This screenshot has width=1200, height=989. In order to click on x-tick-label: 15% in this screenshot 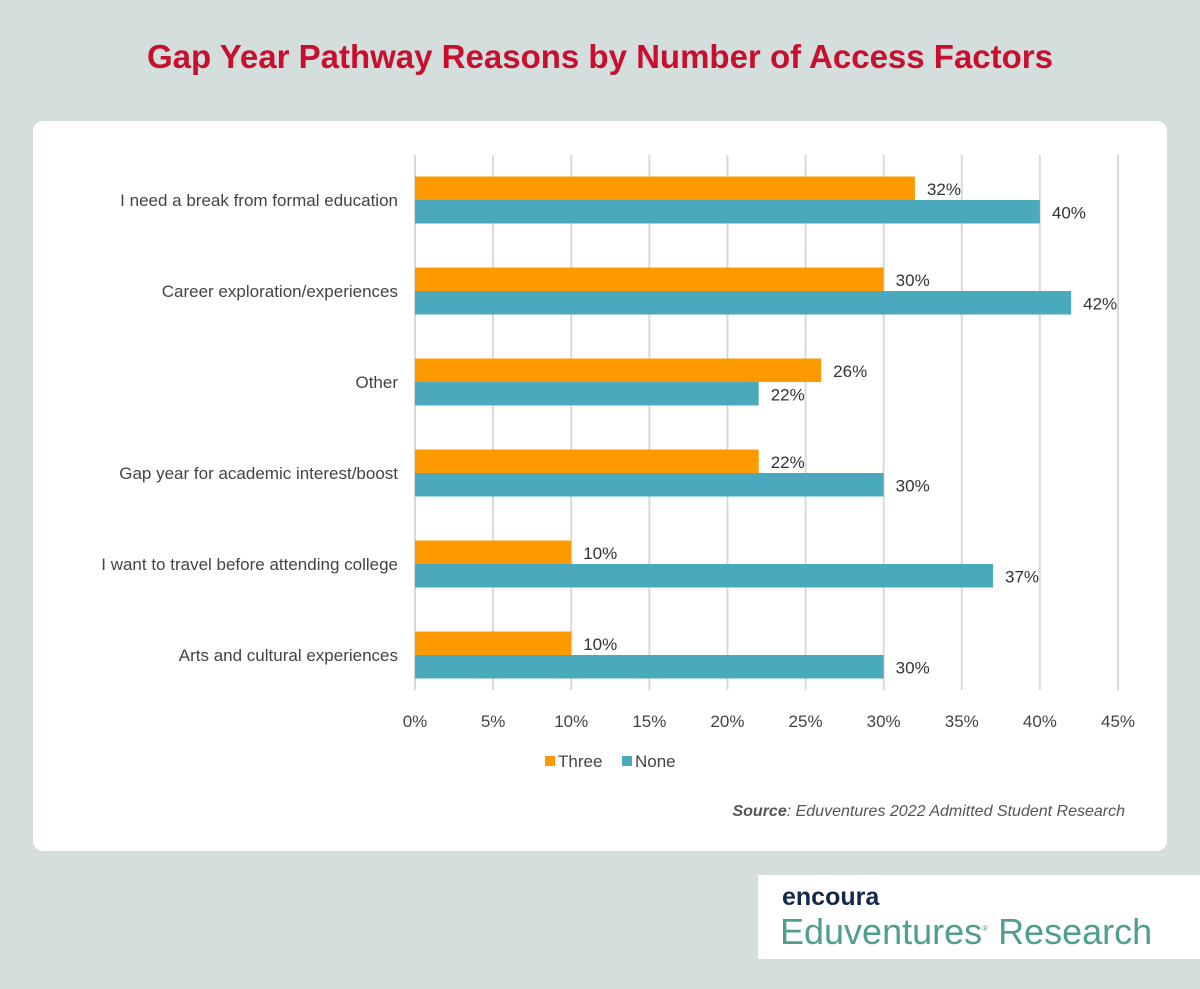, I will do `click(649, 721)`.